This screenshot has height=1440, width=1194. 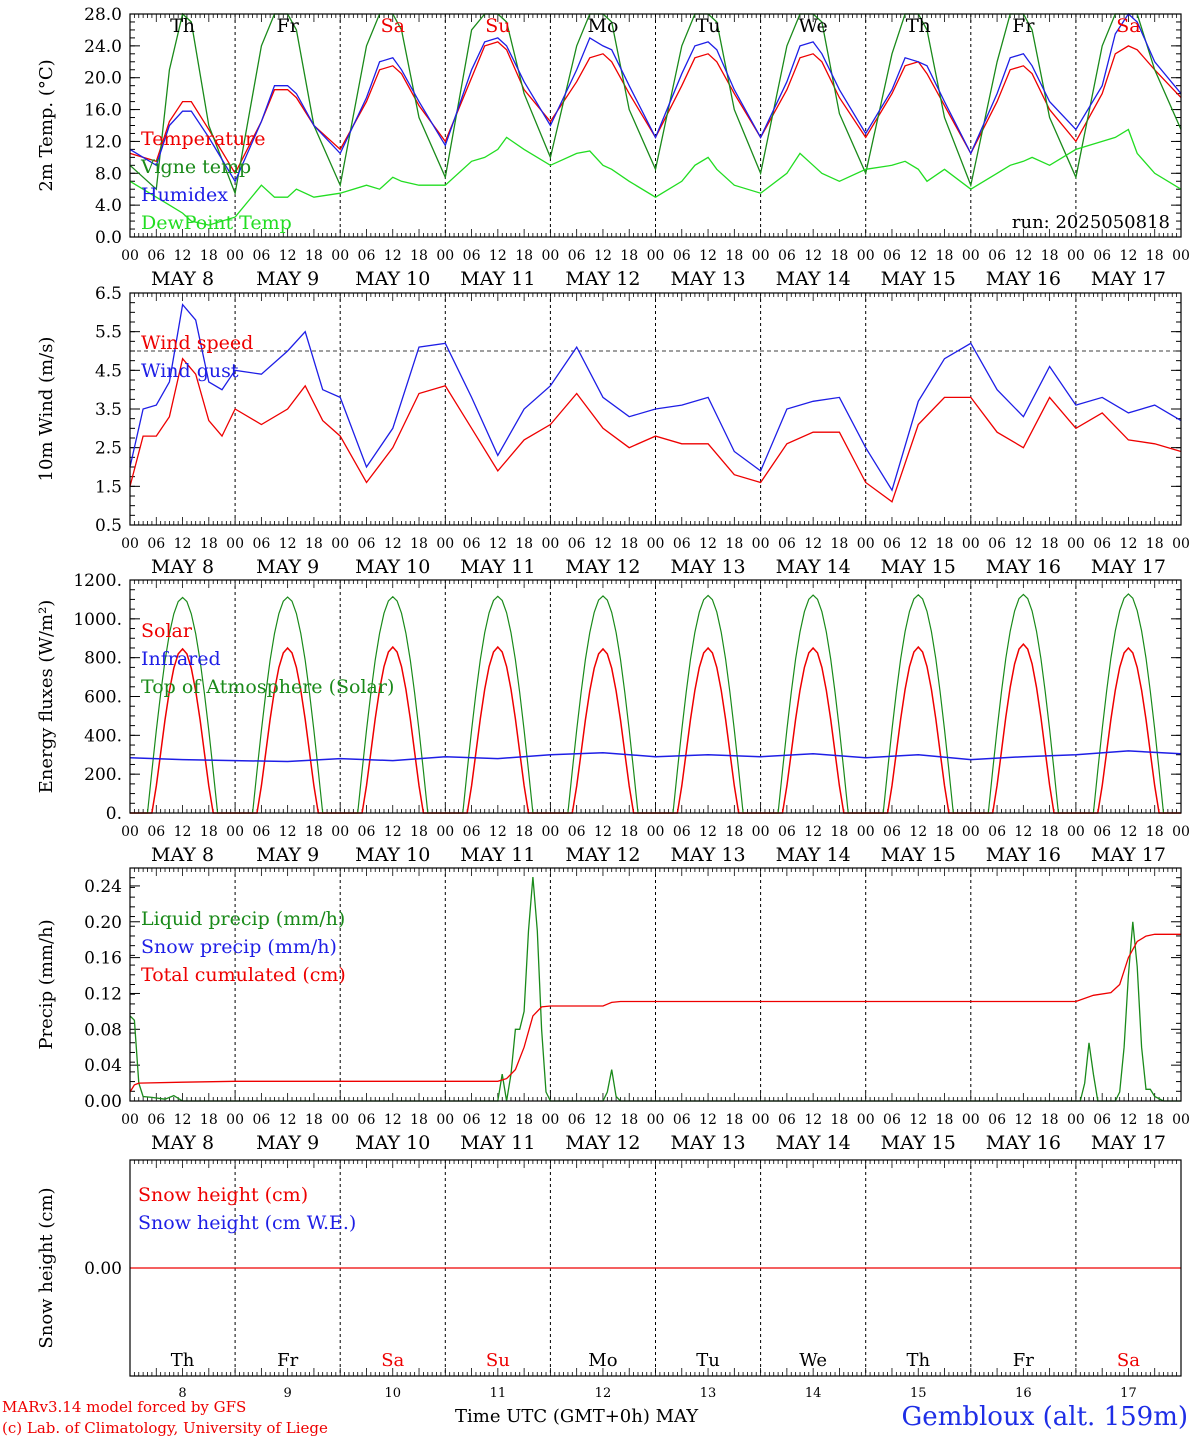 What do you see at coordinates (203, 139) in the screenshot?
I see `legend-entry: Temperature` at bounding box center [203, 139].